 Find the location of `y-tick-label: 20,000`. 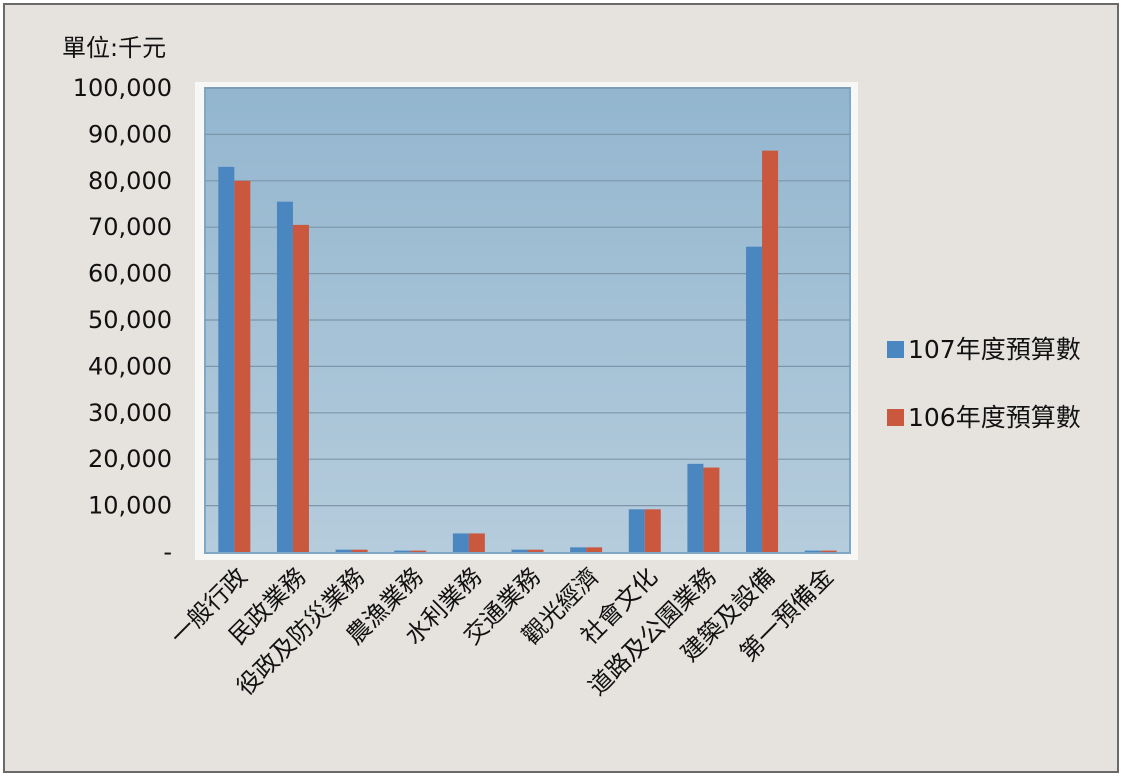

y-tick-label: 20,000 is located at coordinates (130, 459).